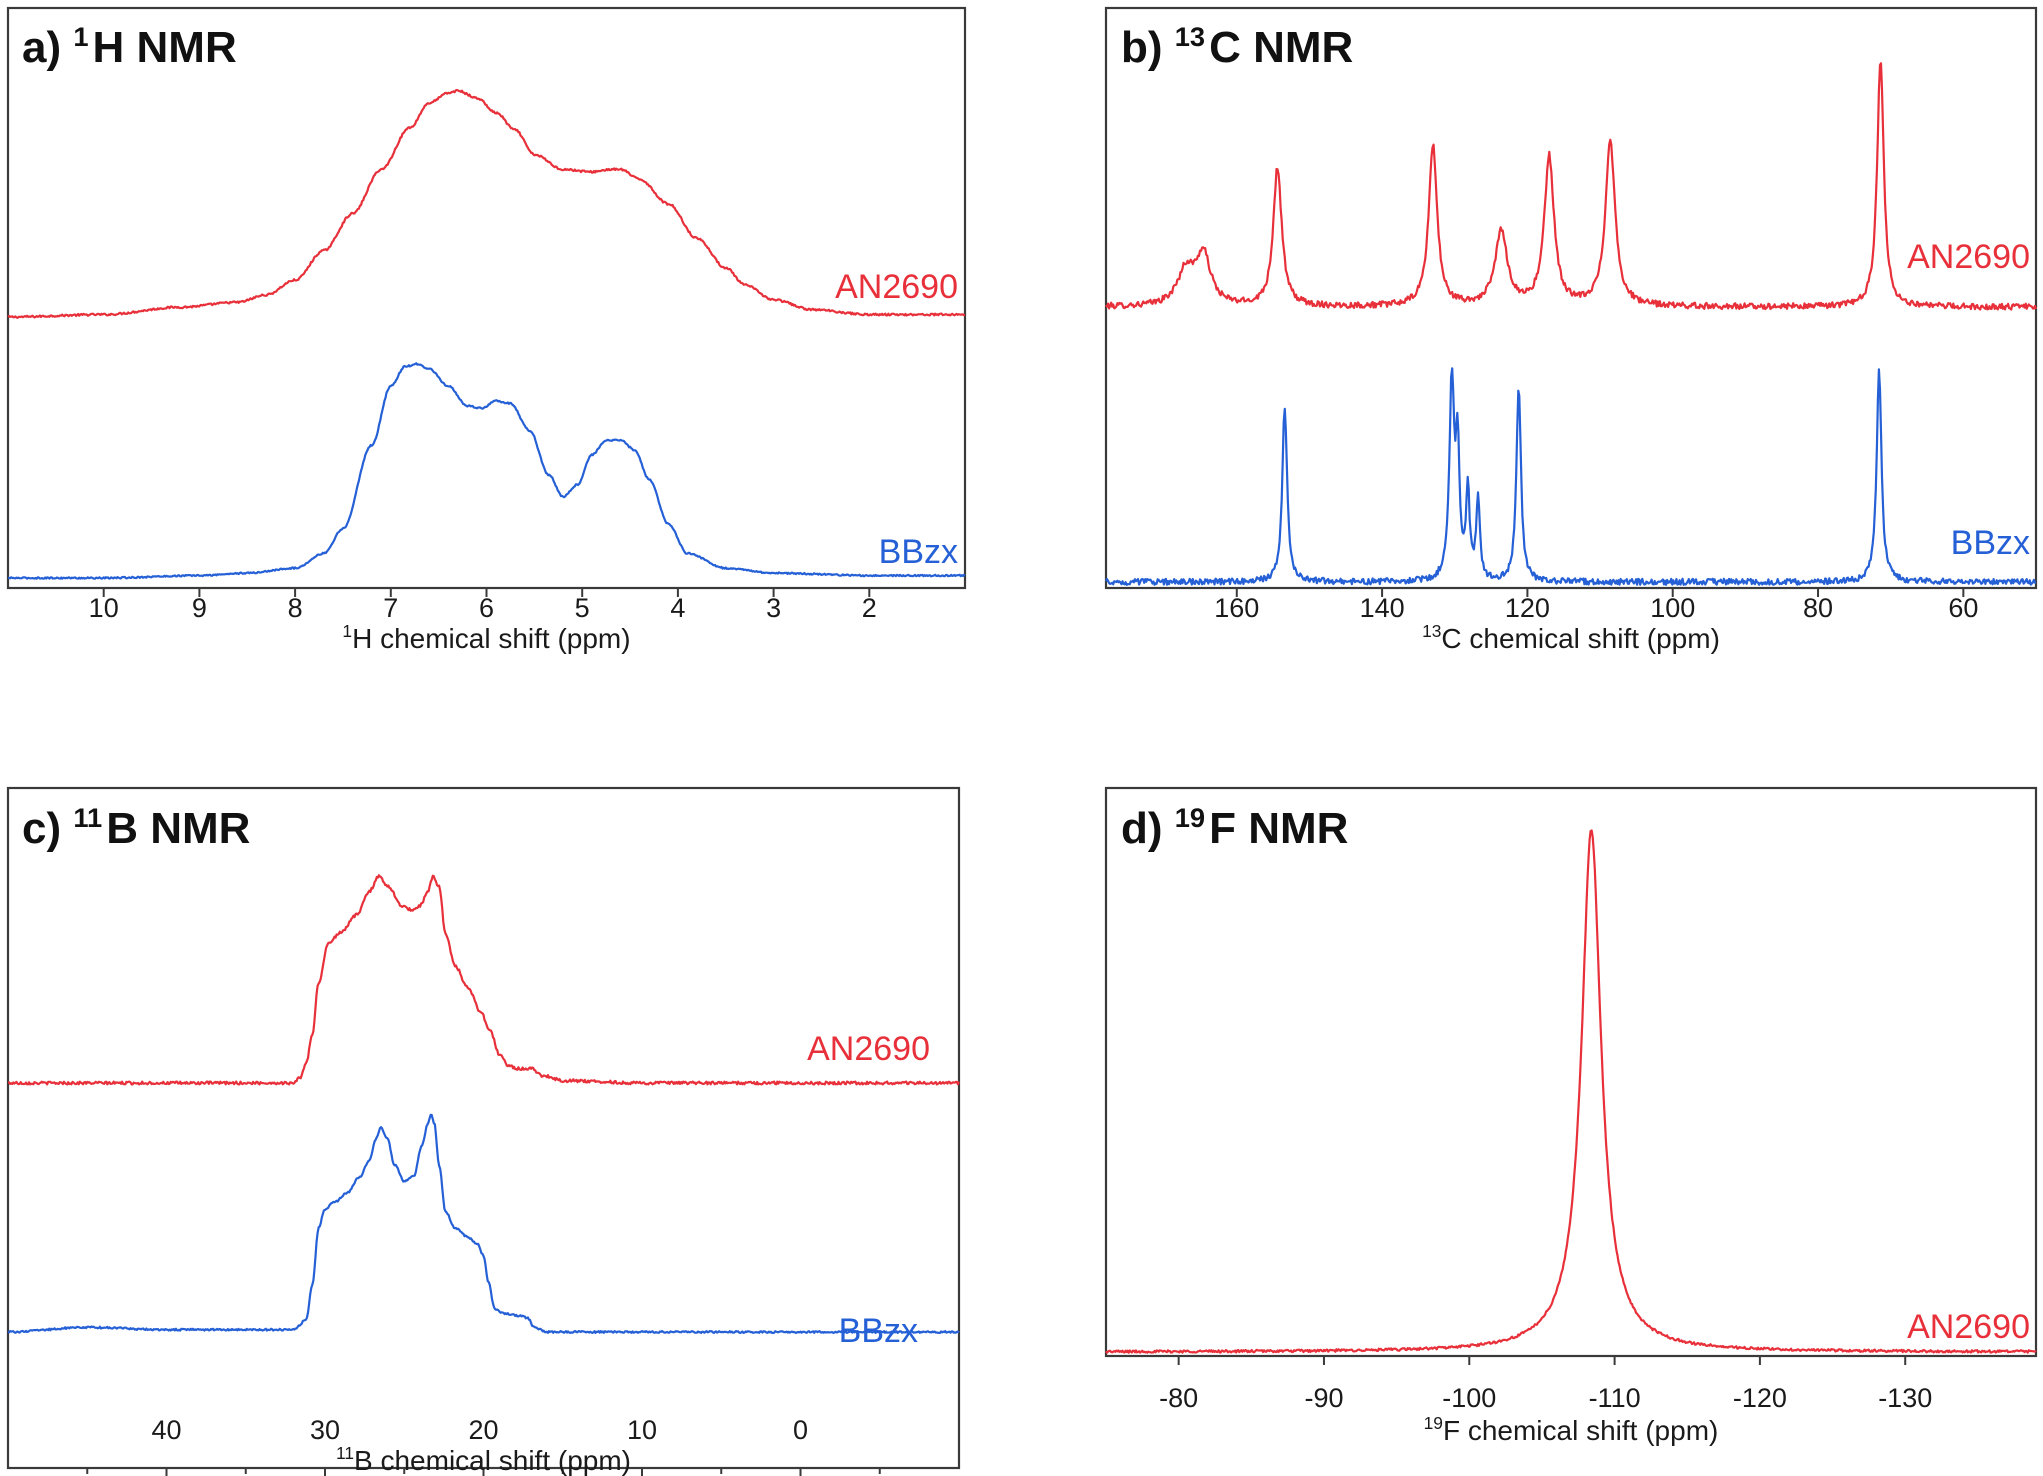 This screenshot has height=1476, width=2043. I want to click on x-axis-label: 19F chemical shift (ppm), so click(1571, 1429).